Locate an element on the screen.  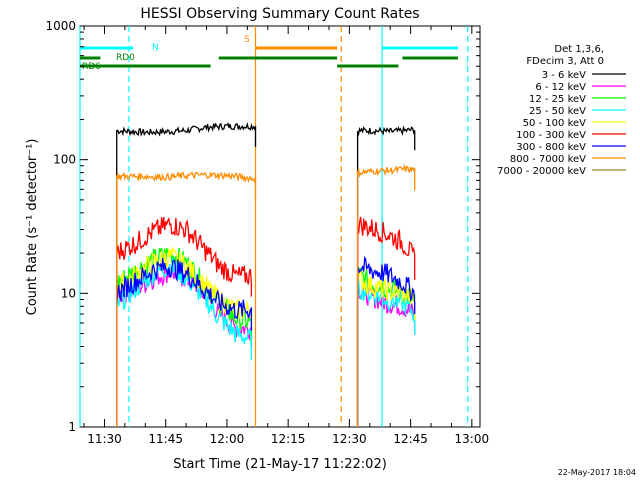
x-tick-label: 11:30 is located at coordinates (104, 439).